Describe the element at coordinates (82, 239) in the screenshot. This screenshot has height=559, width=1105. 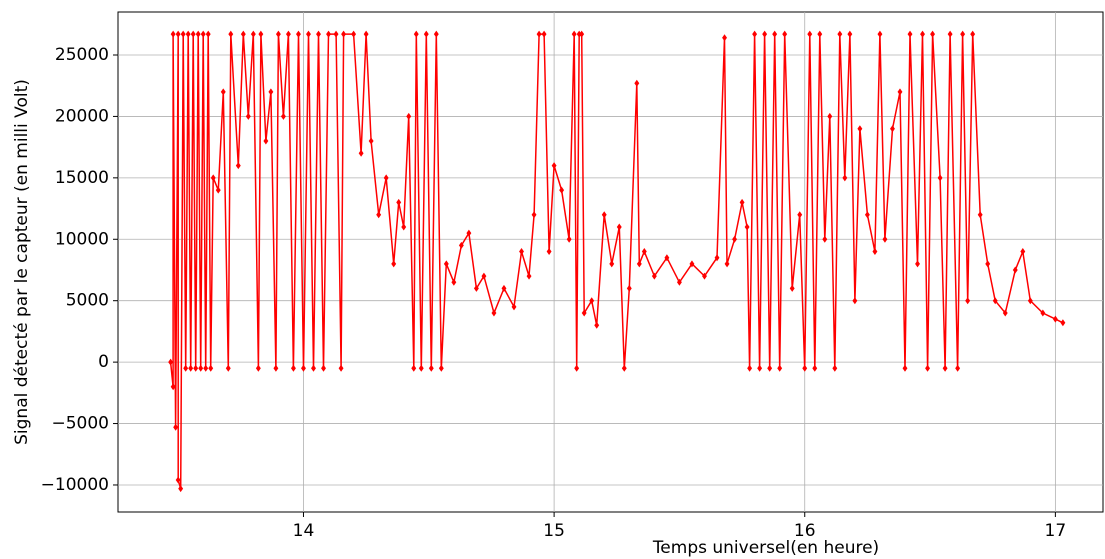
I see `y-tick-label: 10000` at that location.